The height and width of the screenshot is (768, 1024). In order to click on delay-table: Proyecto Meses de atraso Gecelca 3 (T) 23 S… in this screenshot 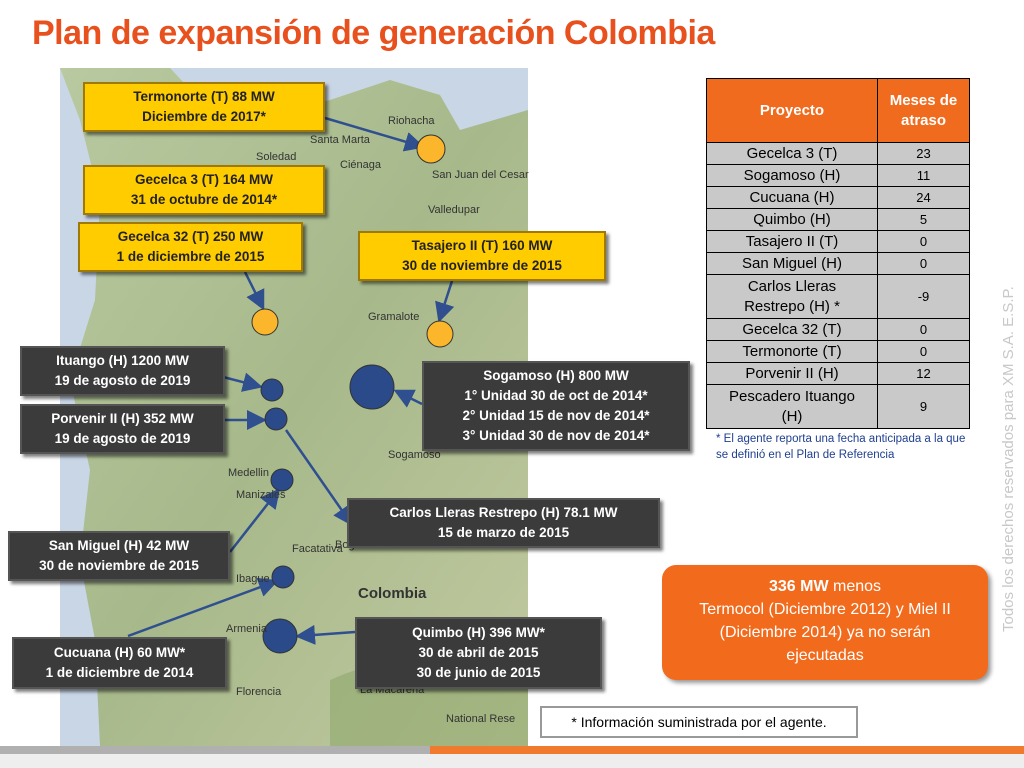, I will do `click(838, 253)`.